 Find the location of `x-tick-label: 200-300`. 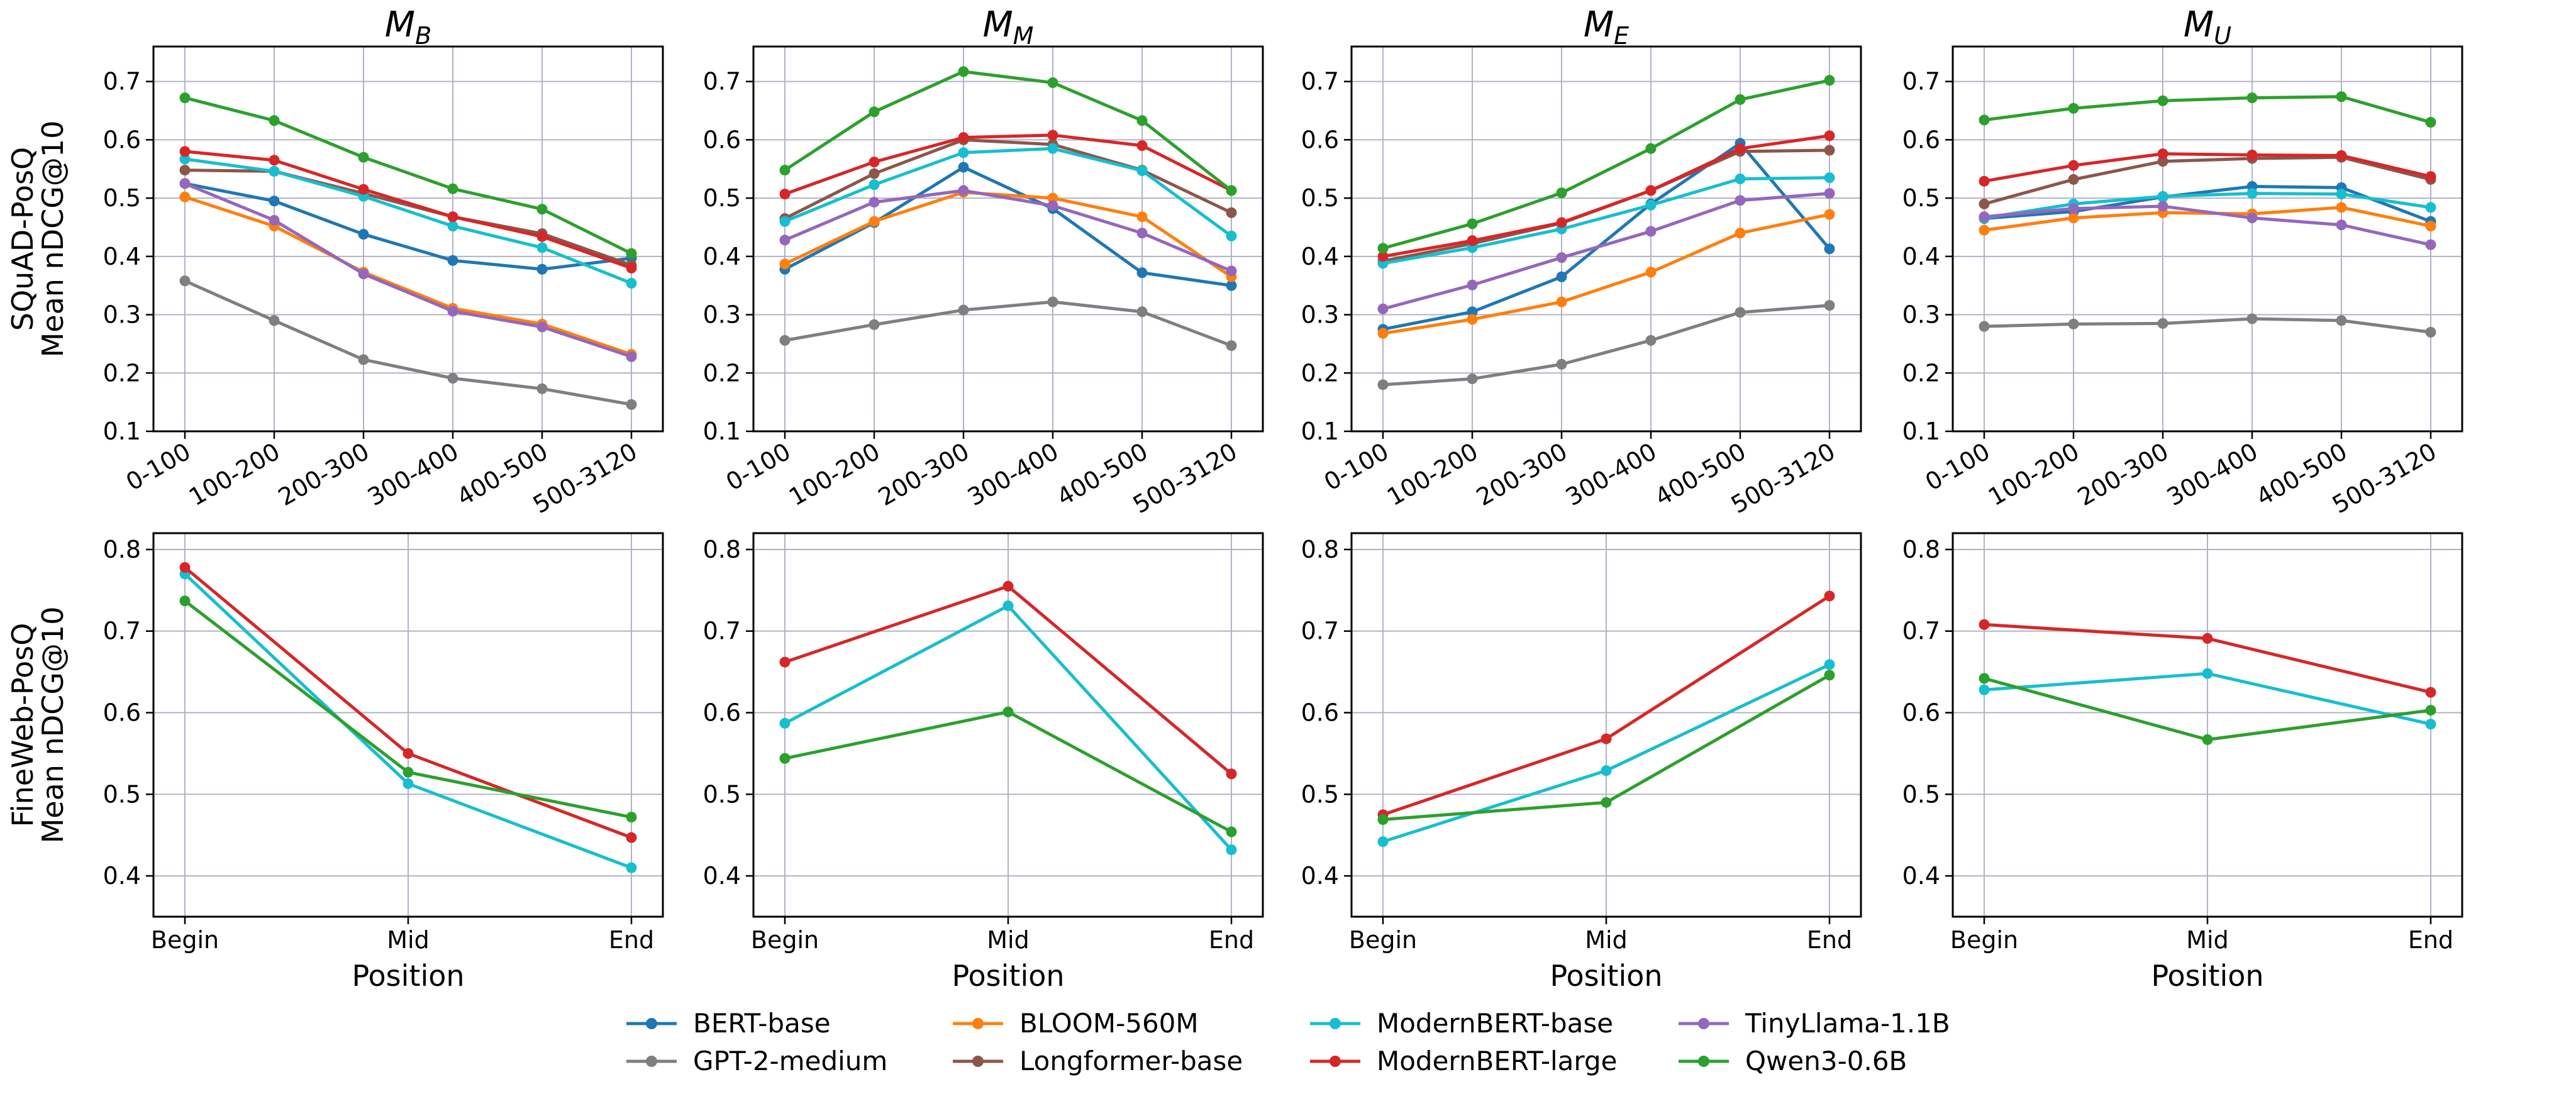

x-tick-label: 200-300 is located at coordinates (2123, 474).